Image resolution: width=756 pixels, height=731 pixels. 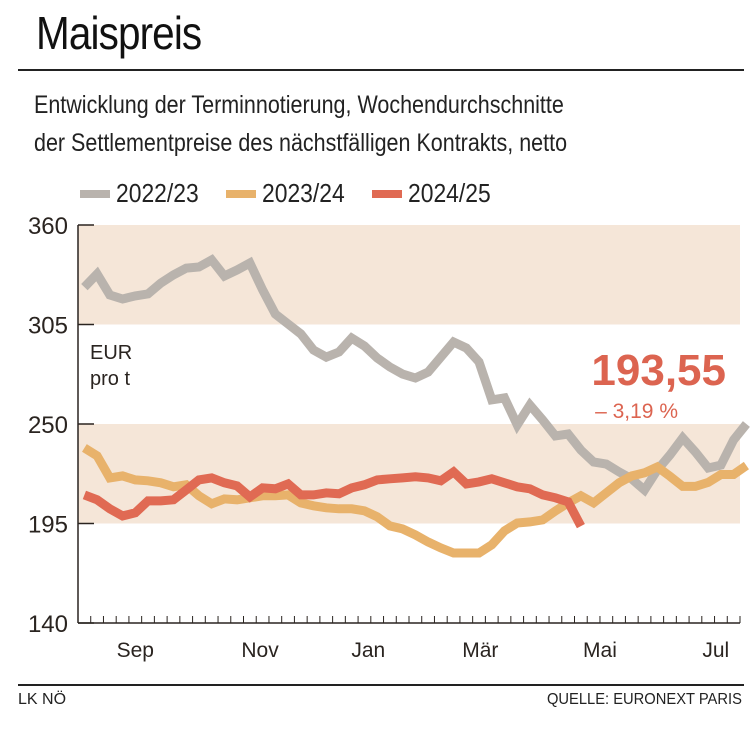 I want to click on legend-item-2024-25: 2024/25, so click(x=431, y=193).